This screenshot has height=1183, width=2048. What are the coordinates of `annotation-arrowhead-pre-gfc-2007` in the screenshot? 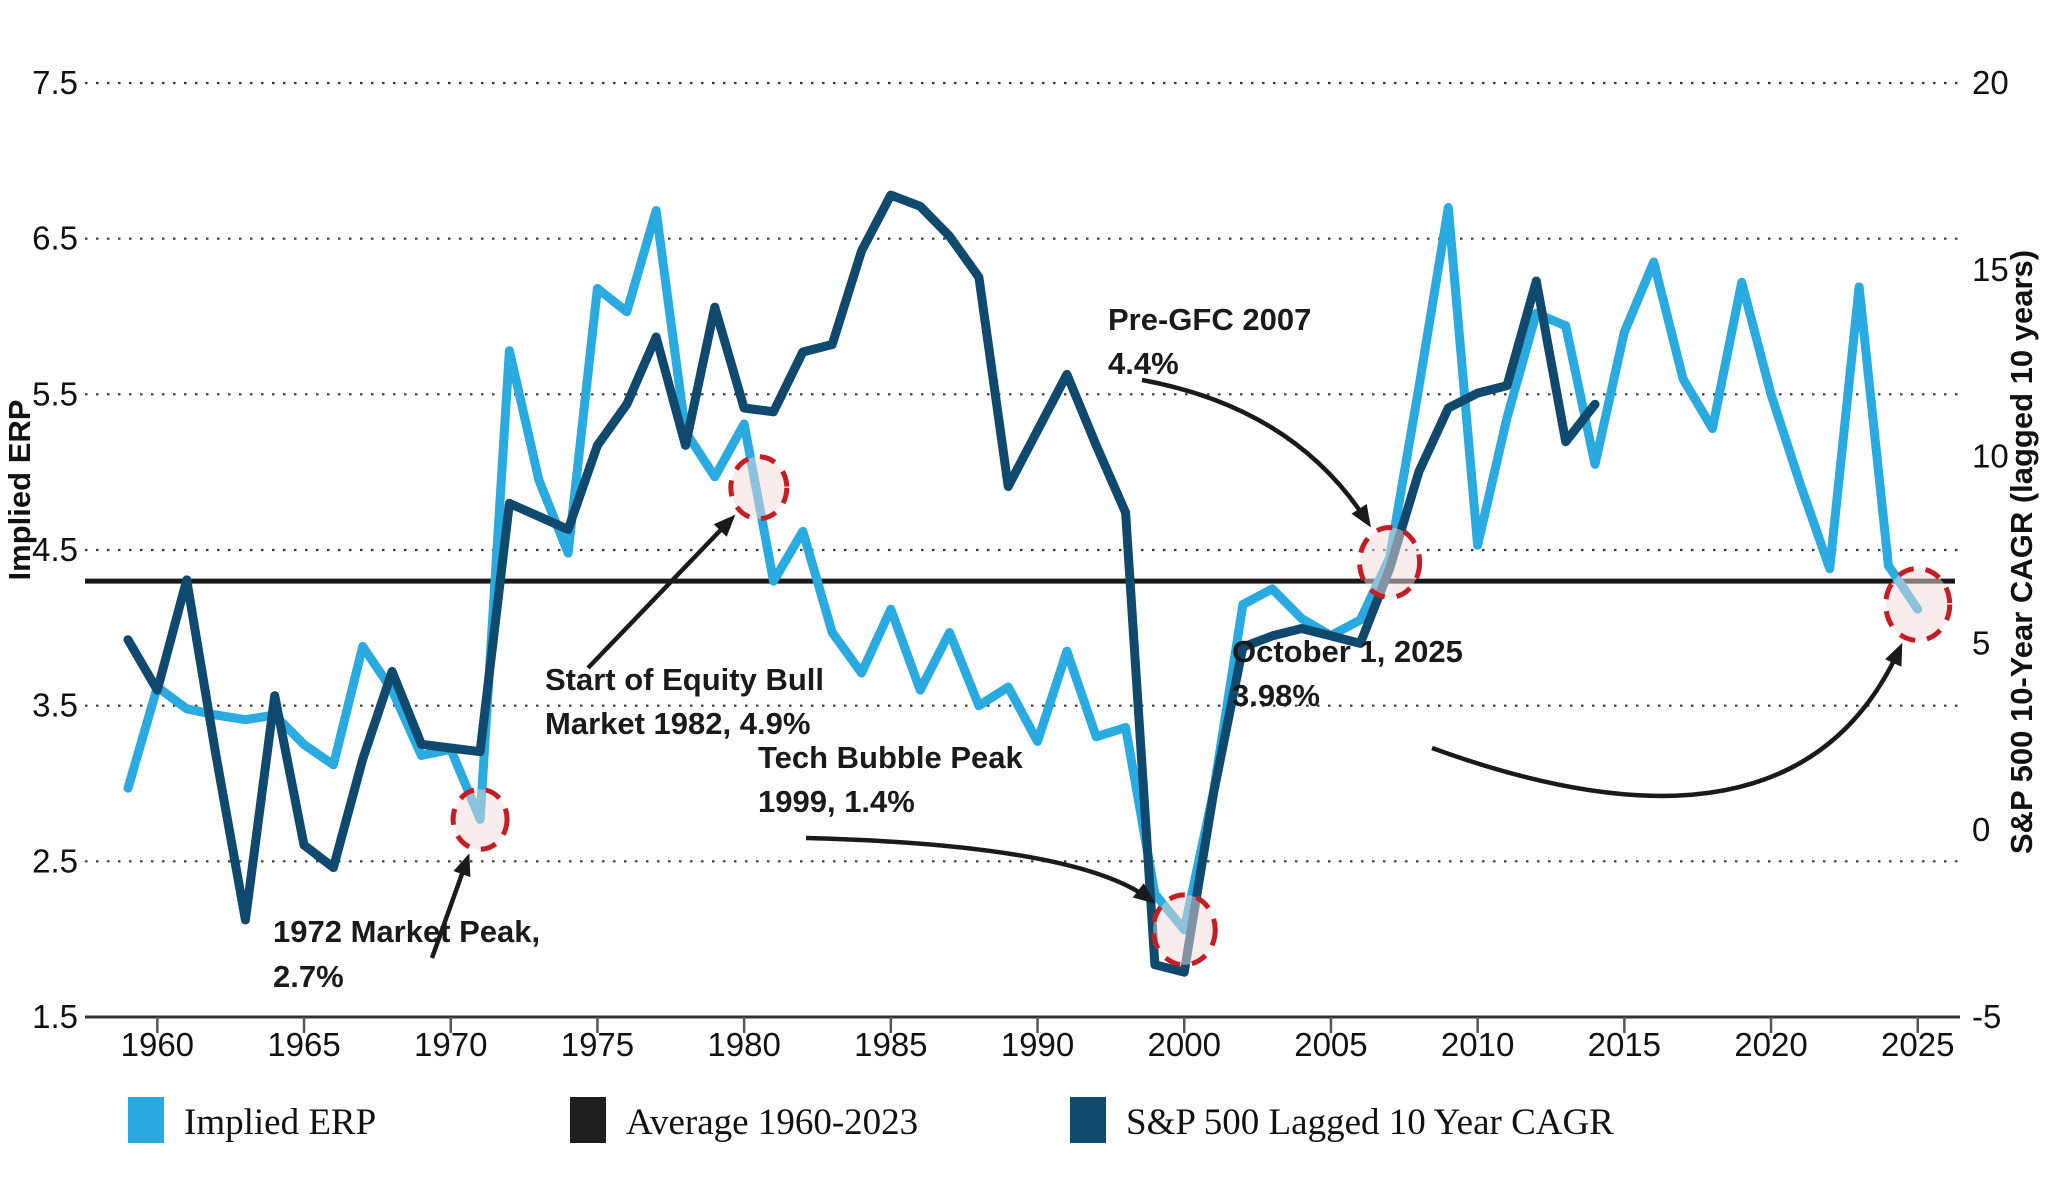 It's located at (1361, 516).